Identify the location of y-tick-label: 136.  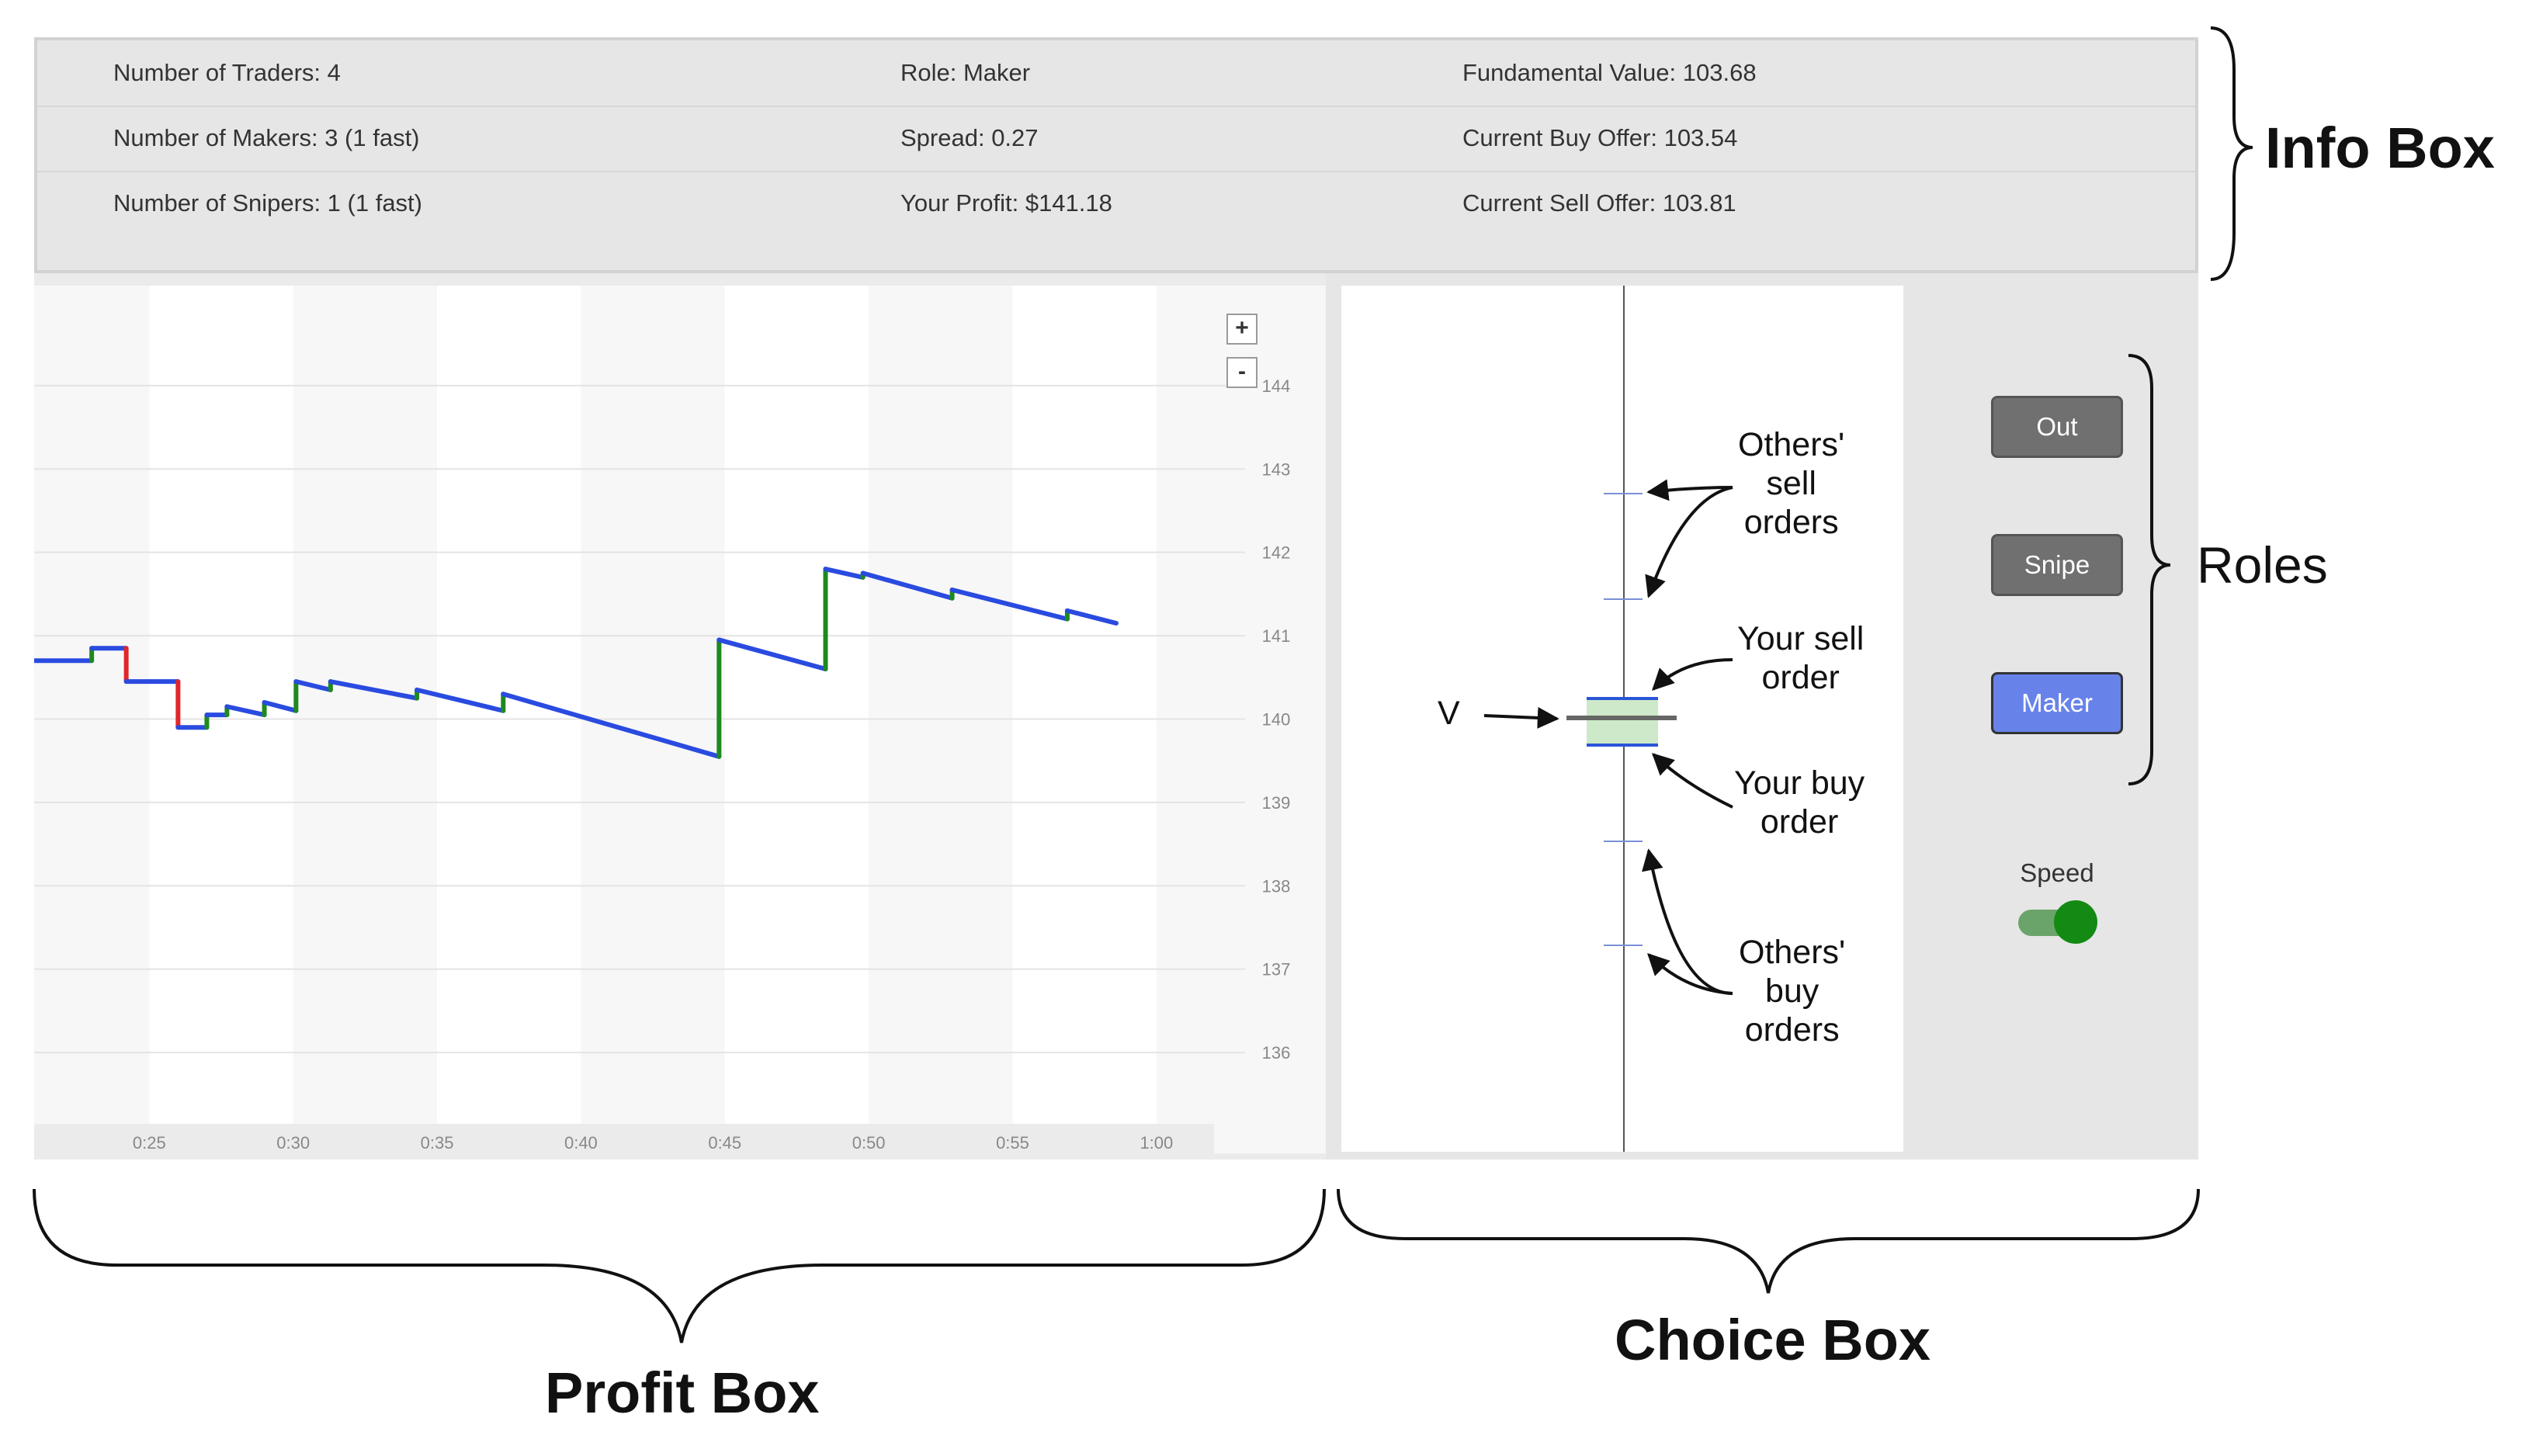
(1277, 1053).